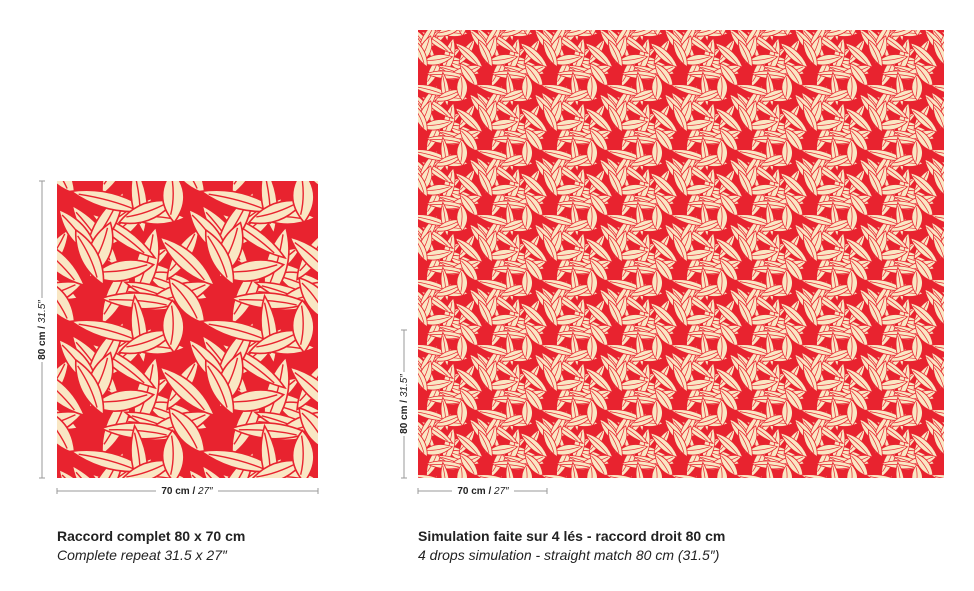 The height and width of the screenshot is (591, 974). I want to click on caption-subtitle: Complete repeat 31.5 x 27″, so click(142, 555).